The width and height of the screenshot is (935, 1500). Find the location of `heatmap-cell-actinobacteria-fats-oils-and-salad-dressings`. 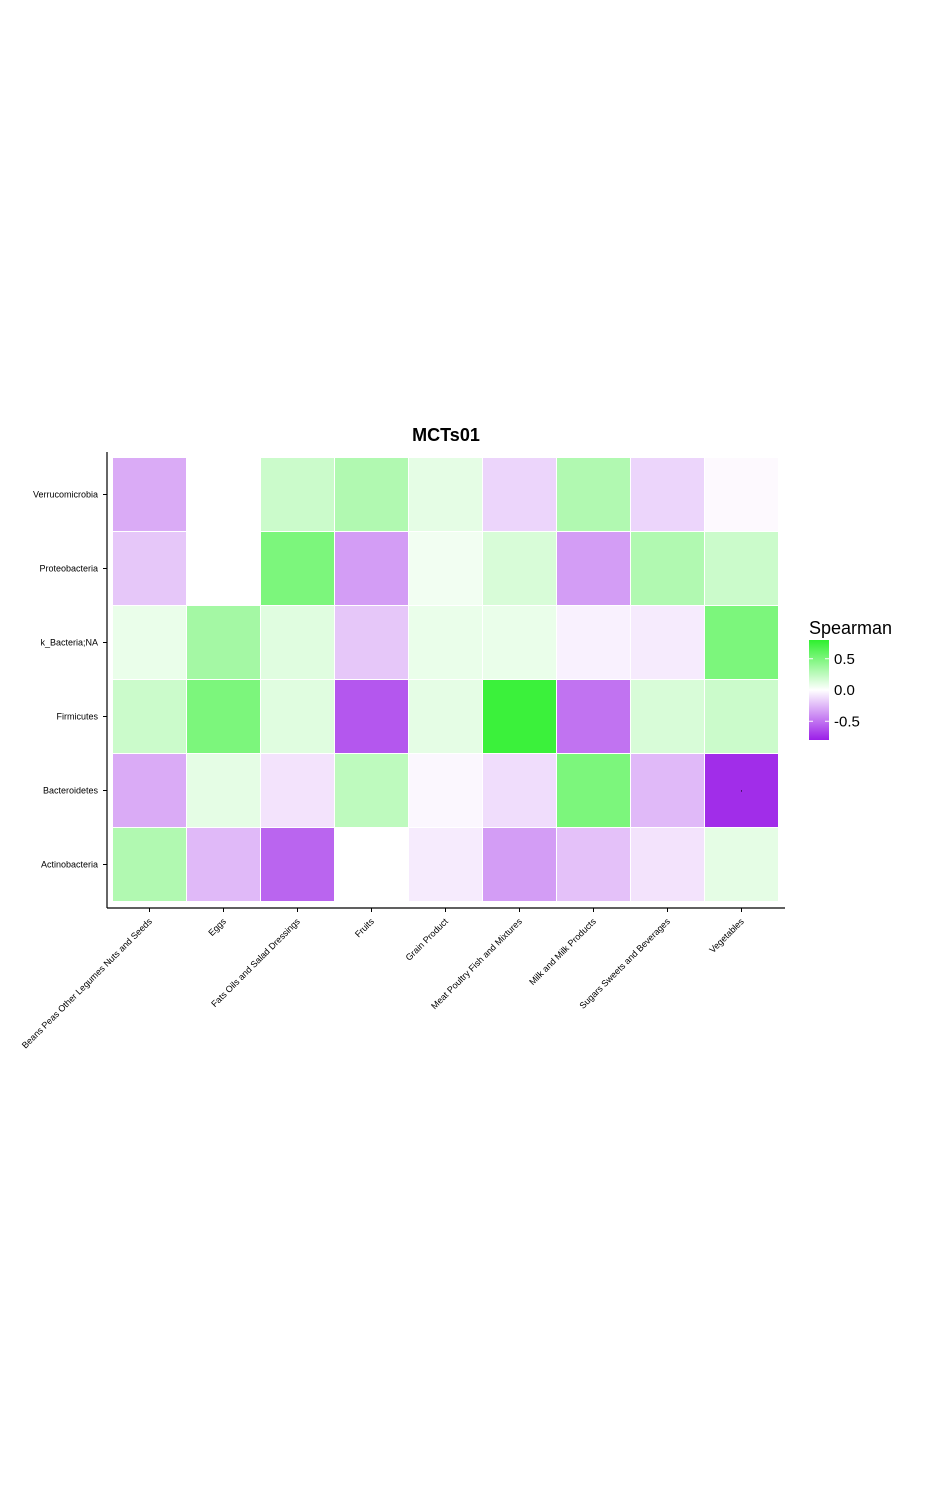

heatmap-cell-actinobacteria-fats-oils-and-salad-dressings is located at coordinates (297, 864).